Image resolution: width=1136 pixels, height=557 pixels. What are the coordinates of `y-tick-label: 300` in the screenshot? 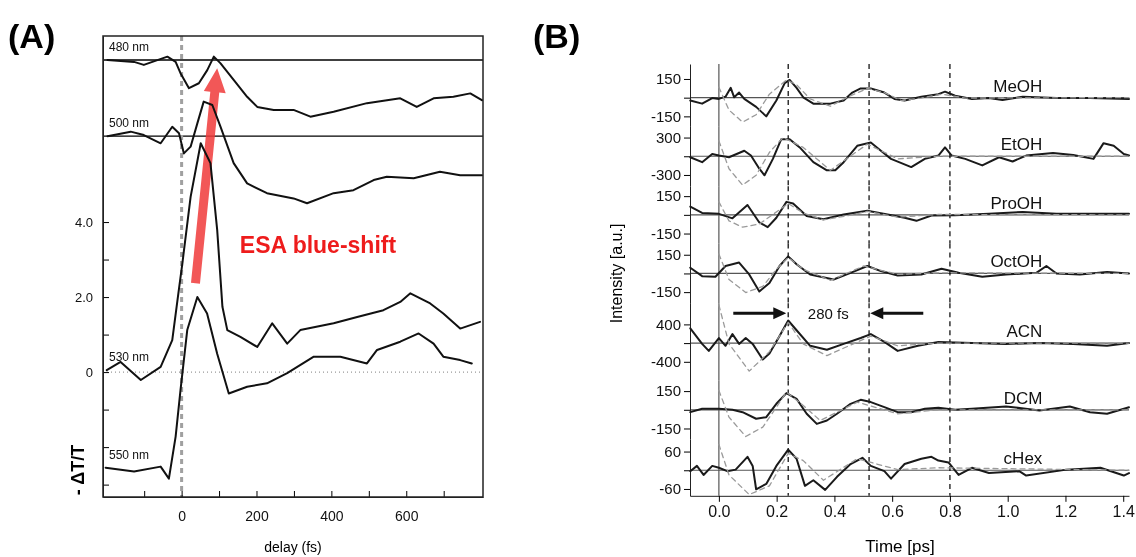 It's located at (668, 137).